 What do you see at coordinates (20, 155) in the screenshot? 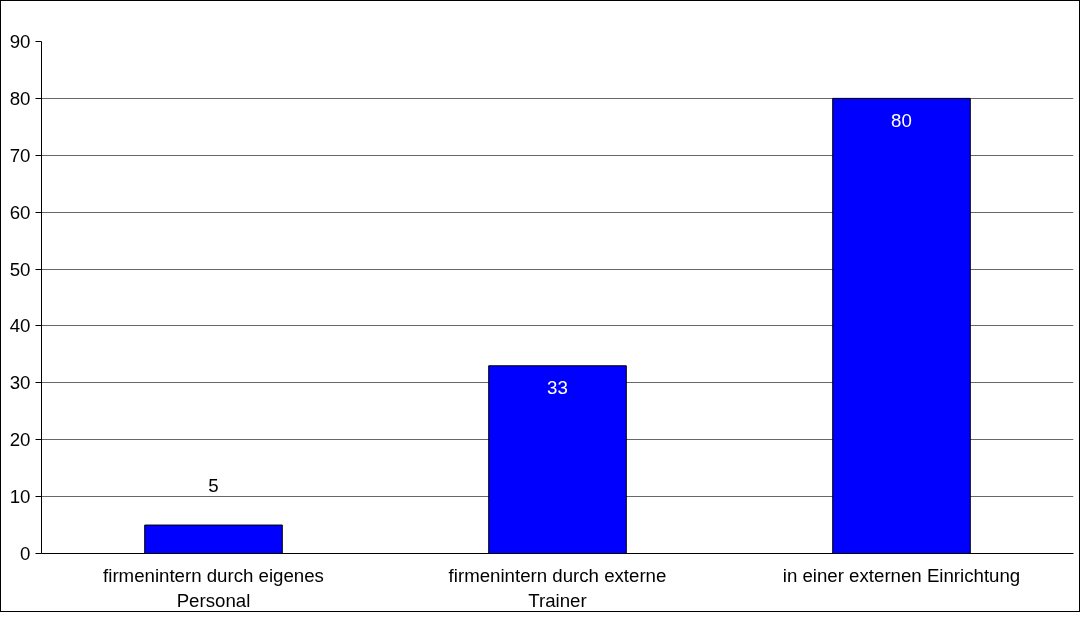
I see `y-tick-label: 70` at bounding box center [20, 155].